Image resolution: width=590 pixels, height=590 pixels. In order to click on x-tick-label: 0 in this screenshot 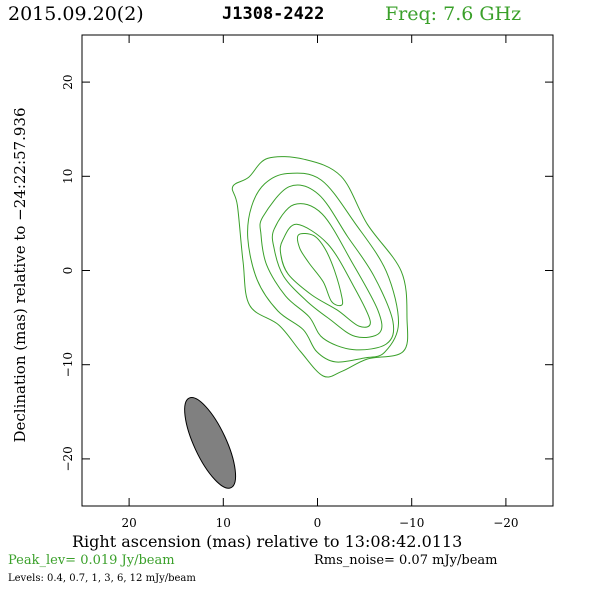, I will do `click(318, 523)`.